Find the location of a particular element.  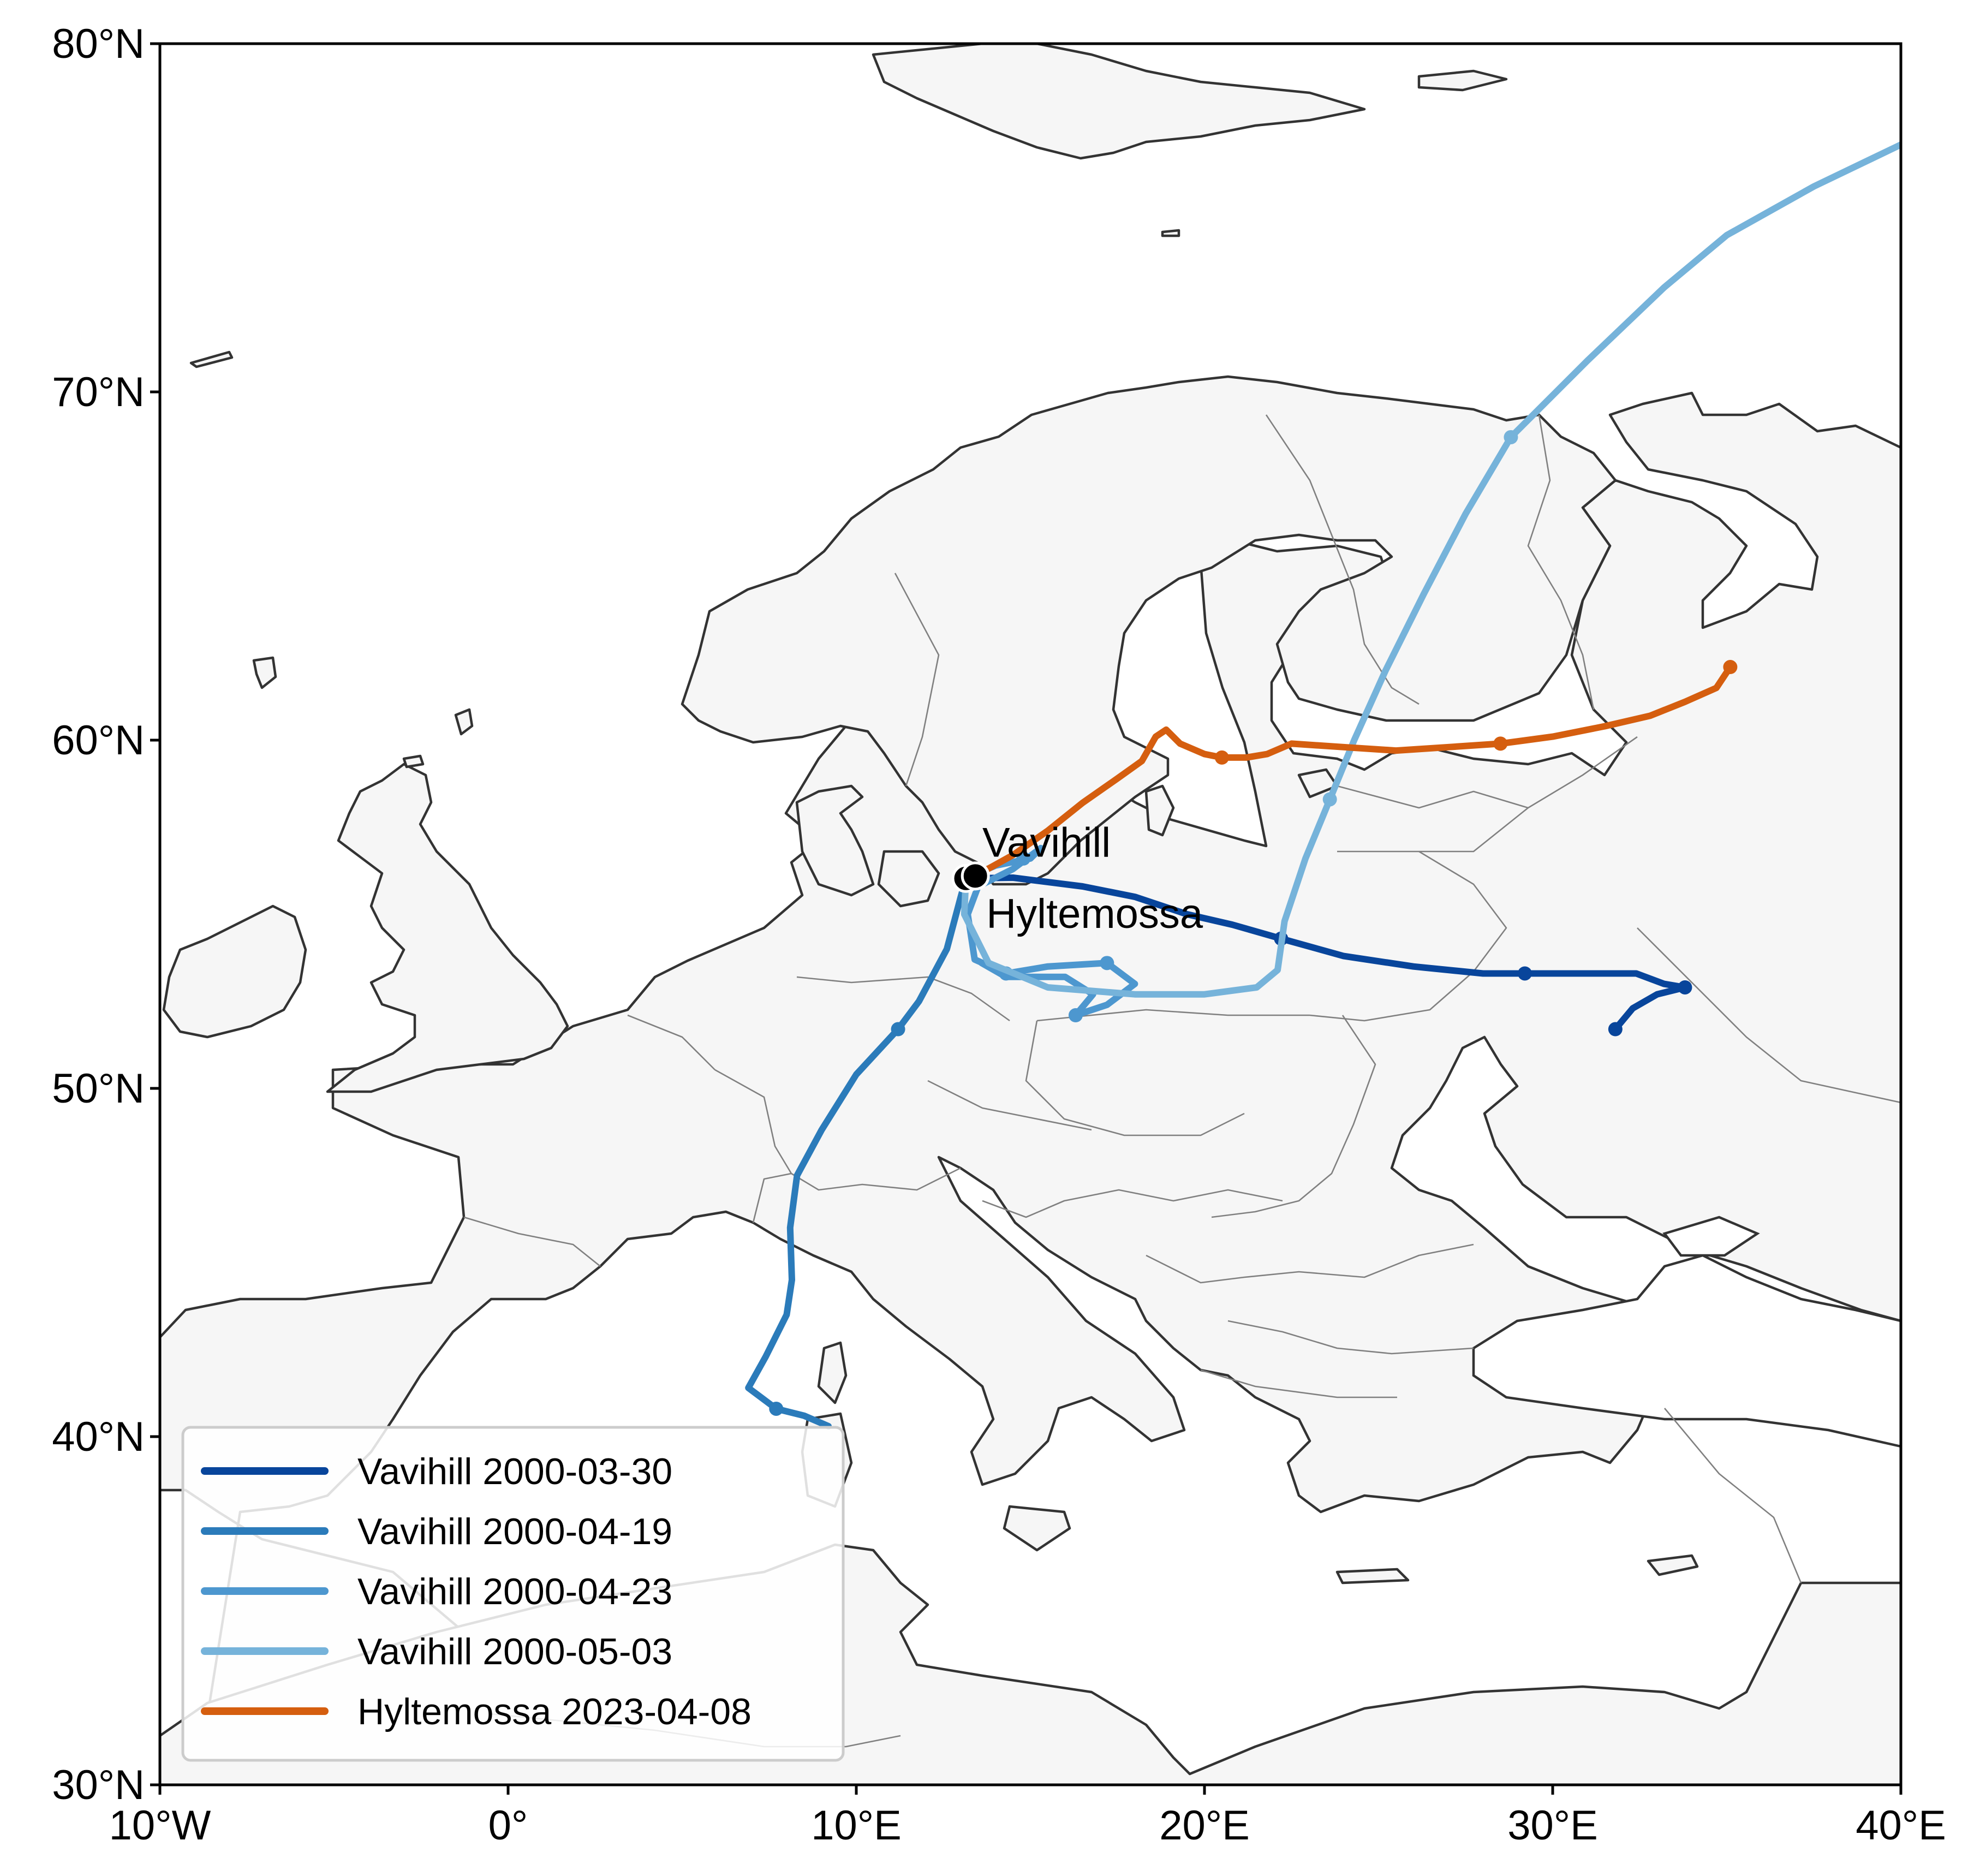

y-tick-label: 70°N is located at coordinates (98, 392).